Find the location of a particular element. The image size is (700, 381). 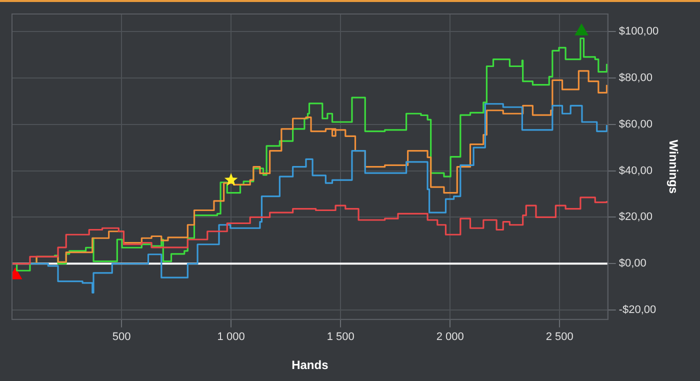

x-axis-title: Hands is located at coordinates (310, 365).